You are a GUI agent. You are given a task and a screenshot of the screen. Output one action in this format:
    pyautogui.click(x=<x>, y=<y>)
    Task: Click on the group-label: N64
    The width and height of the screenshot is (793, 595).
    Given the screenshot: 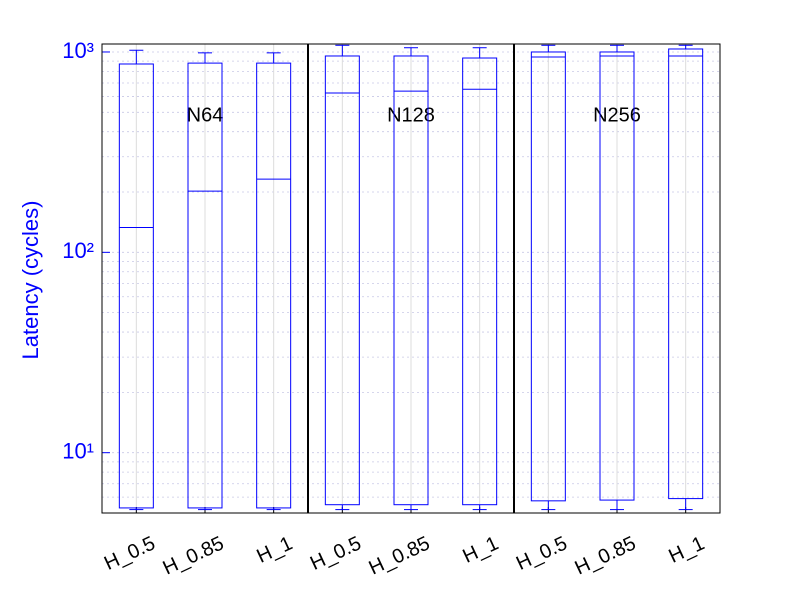 What is the action you would take?
    pyautogui.click(x=205, y=115)
    